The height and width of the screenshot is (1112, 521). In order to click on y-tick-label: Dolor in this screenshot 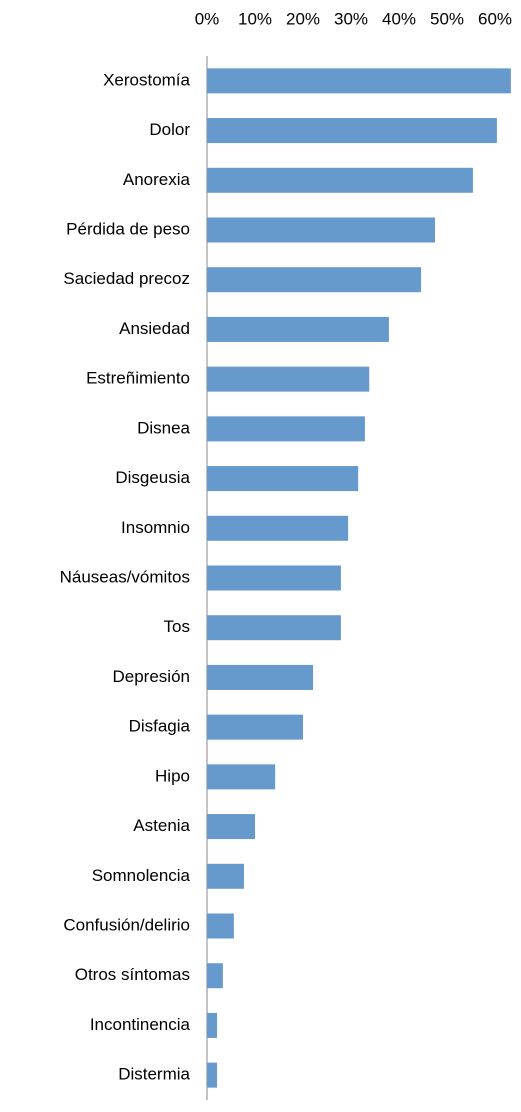, I will do `click(169, 129)`.